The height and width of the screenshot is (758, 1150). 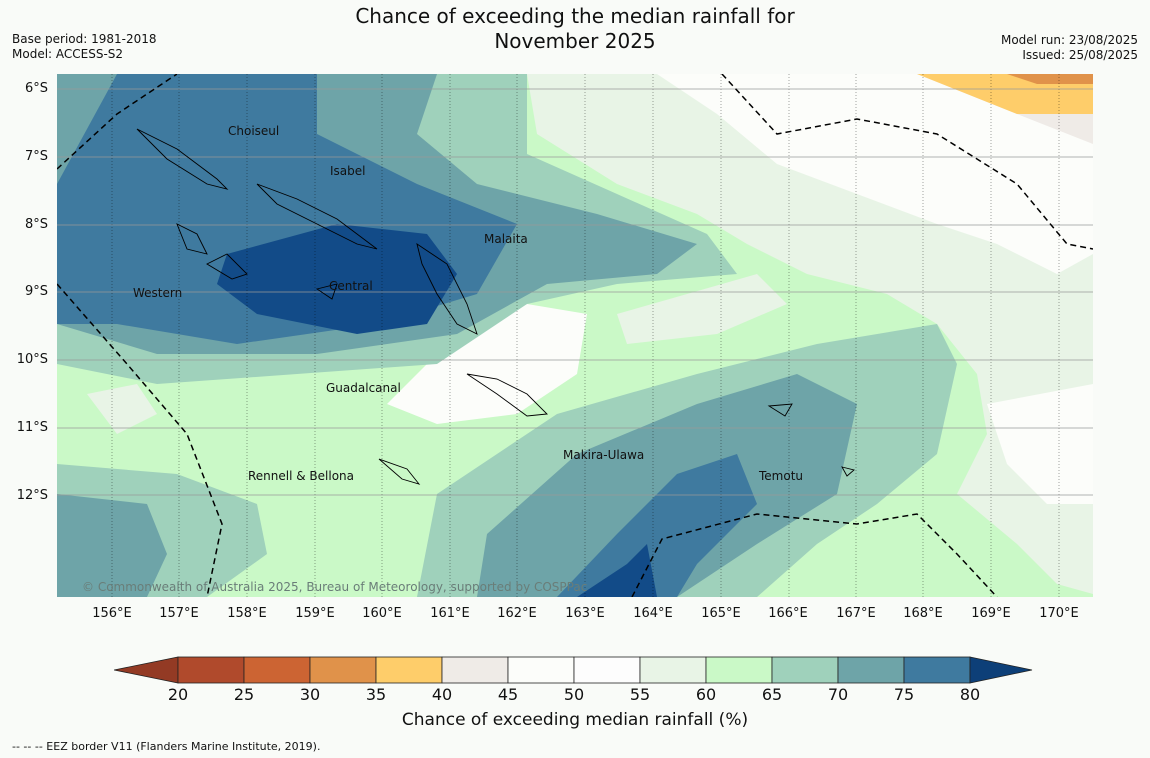 What do you see at coordinates (317, 216) in the screenshot?
I see `isabel-island` at bounding box center [317, 216].